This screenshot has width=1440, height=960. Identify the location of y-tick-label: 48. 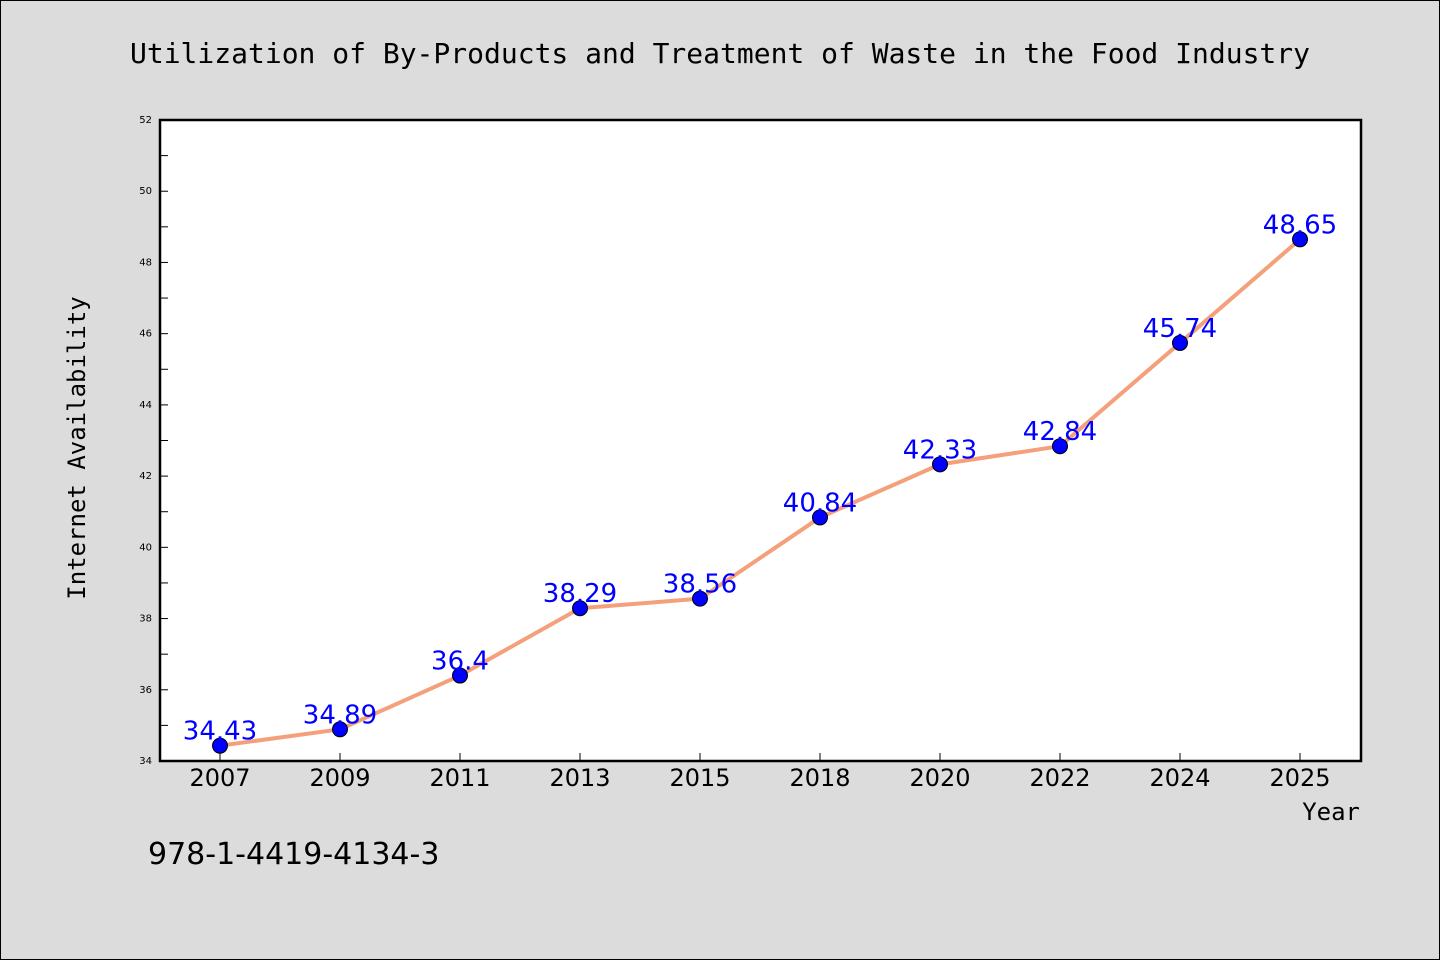
(145, 262).